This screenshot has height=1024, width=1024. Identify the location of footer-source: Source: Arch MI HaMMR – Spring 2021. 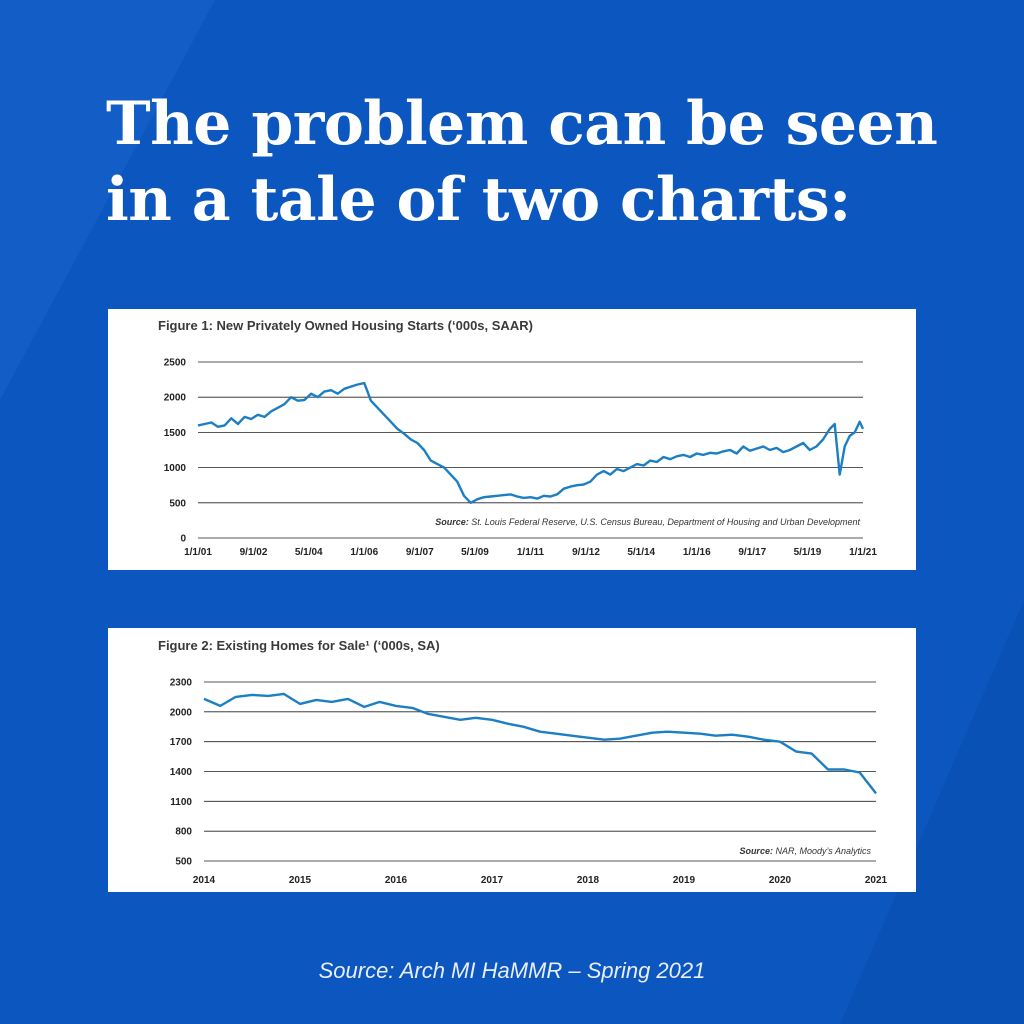
(512, 970).